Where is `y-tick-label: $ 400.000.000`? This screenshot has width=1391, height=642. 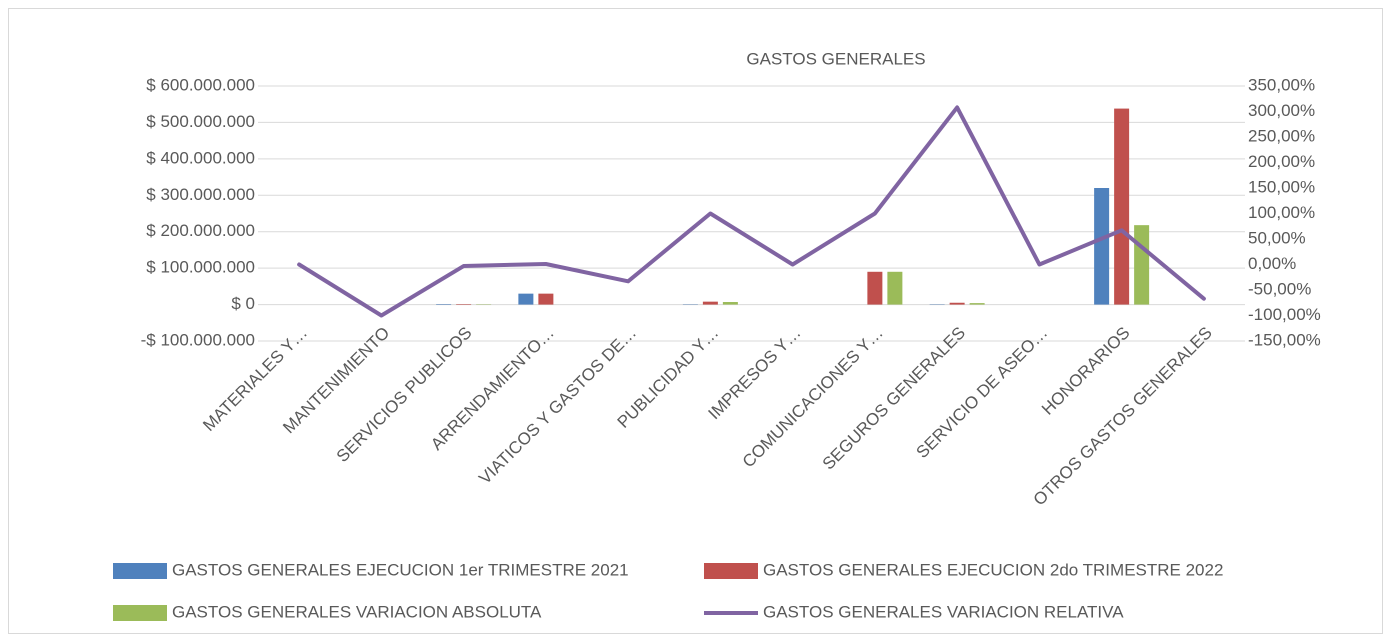 y-tick-label: $ 400.000.000 is located at coordinates (200, 157).